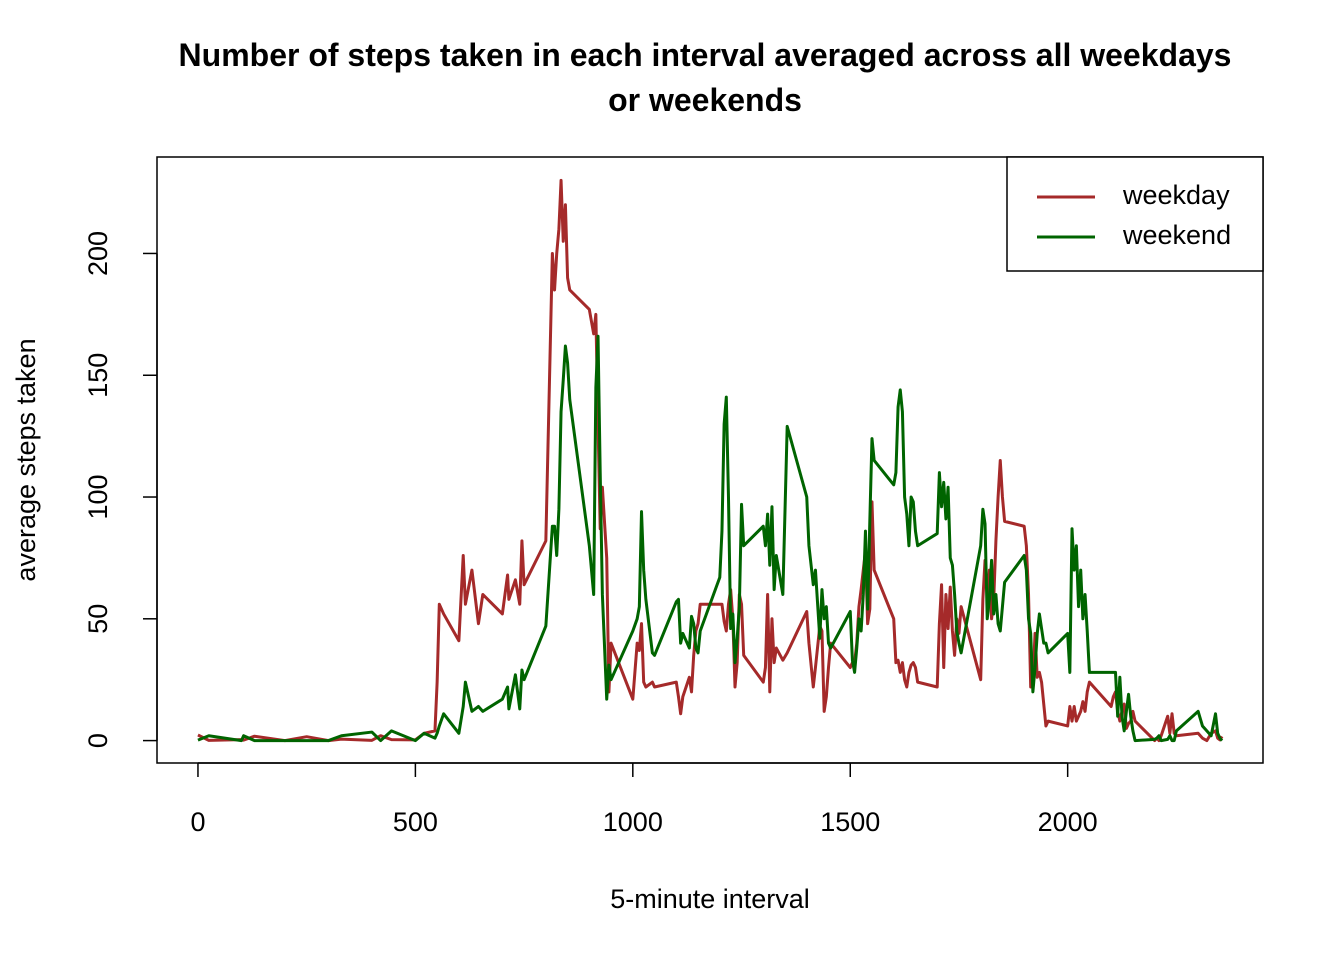 This screenshot has height=965, width=1344. I want to click on x-tick-label: 0, so click(197, 822).